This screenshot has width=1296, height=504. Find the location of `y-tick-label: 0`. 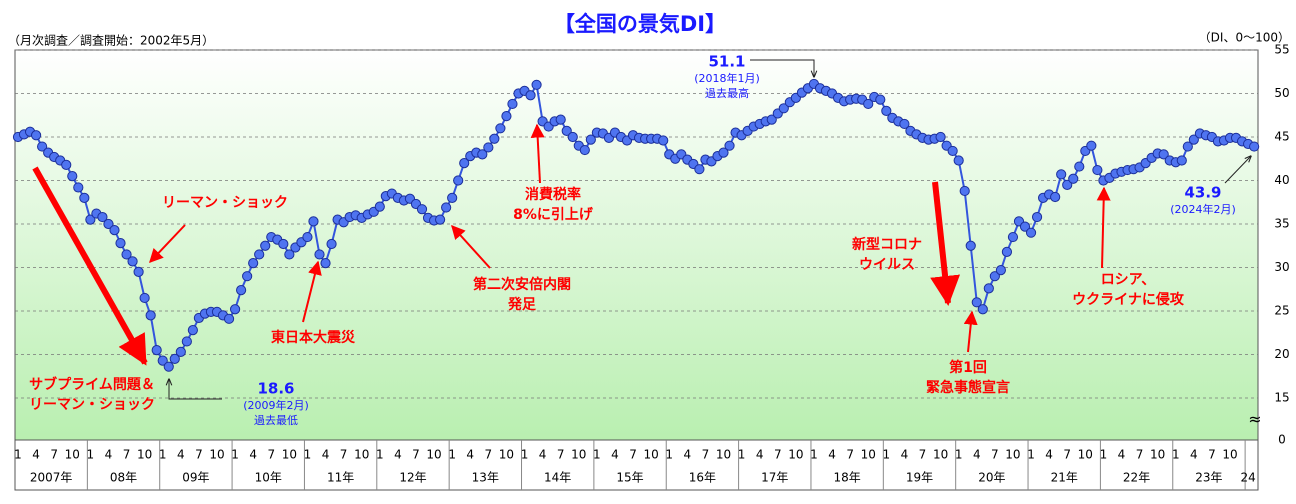

y-tick-label: 0 is located at coordinates (1282, 440).